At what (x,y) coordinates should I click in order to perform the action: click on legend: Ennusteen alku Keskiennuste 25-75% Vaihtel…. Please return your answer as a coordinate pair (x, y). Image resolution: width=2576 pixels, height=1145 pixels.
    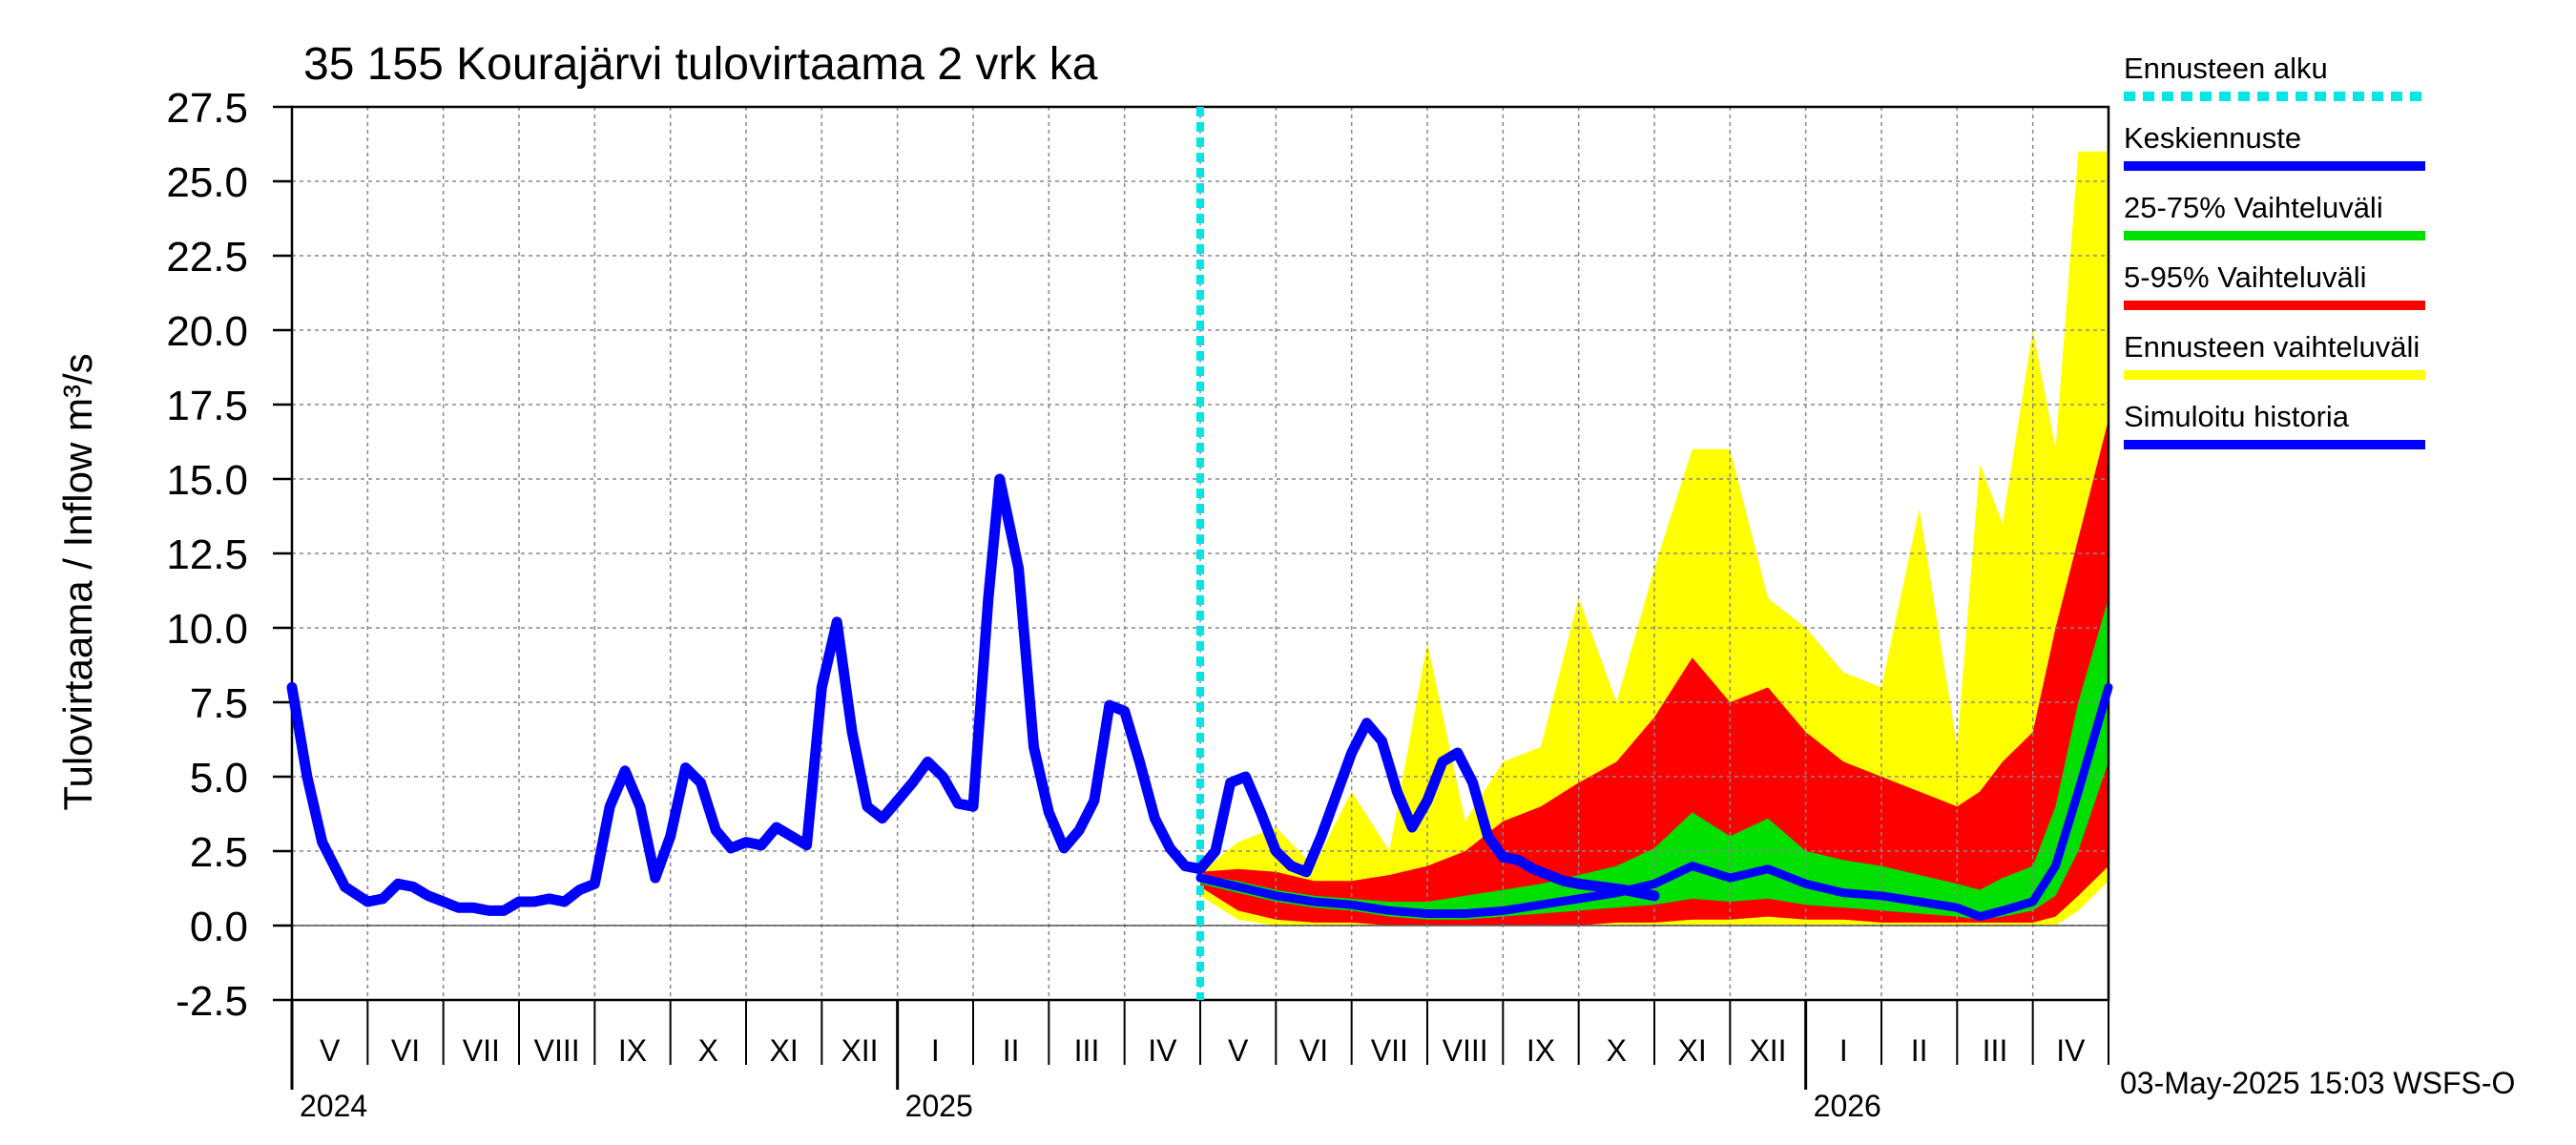
    Looking at the image, I should click on (2274, 251).